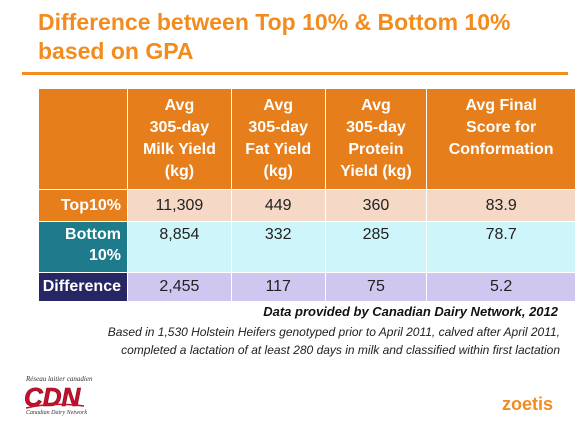 Image resolution: width=588 pixels, height=431 pixels. What do you see at coordinates (59, 379) in the screenshot?
I see `cdn-tagline: Réseau laitier canadien` at bounding box center [59, 379].